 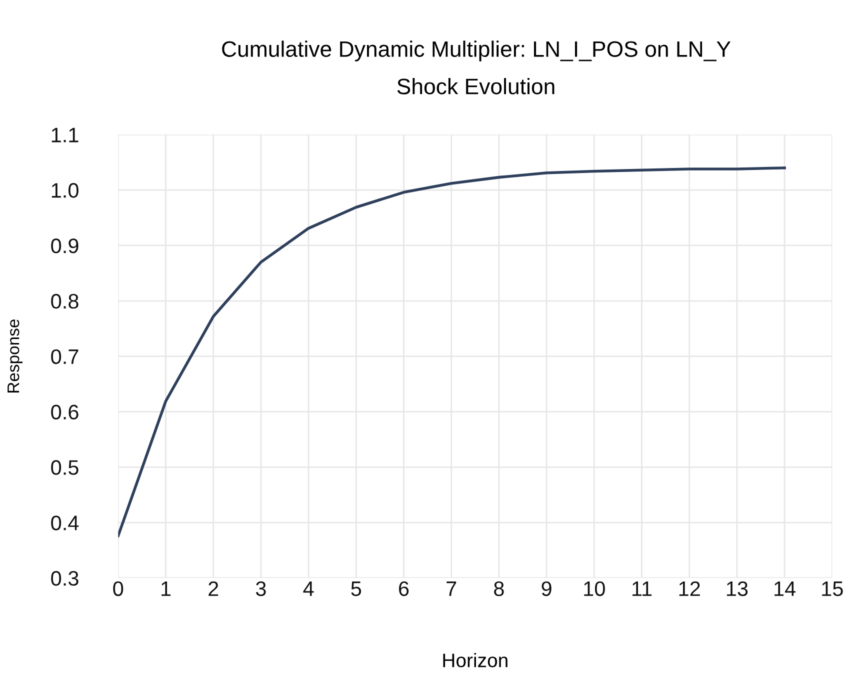 I want to click on y-tick-label: 0.8, so click(x=64, y=301).